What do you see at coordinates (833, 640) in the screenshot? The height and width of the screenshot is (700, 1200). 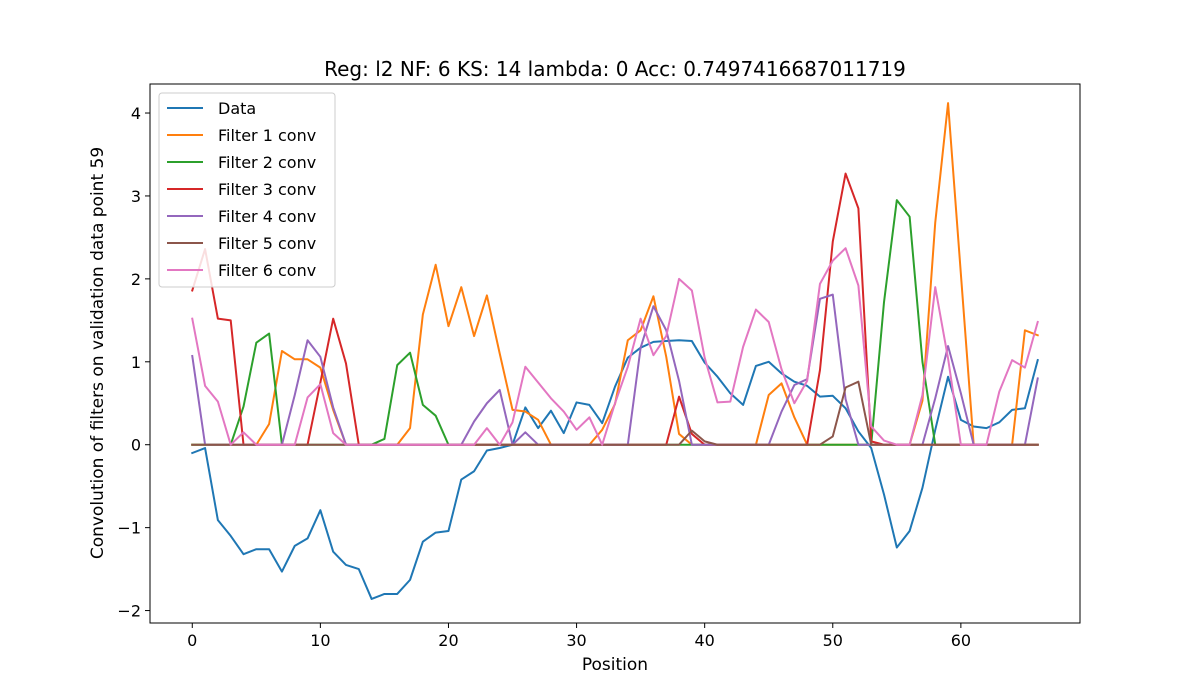 I see `x-tick-label: 50` at bounding box center [833, 640].